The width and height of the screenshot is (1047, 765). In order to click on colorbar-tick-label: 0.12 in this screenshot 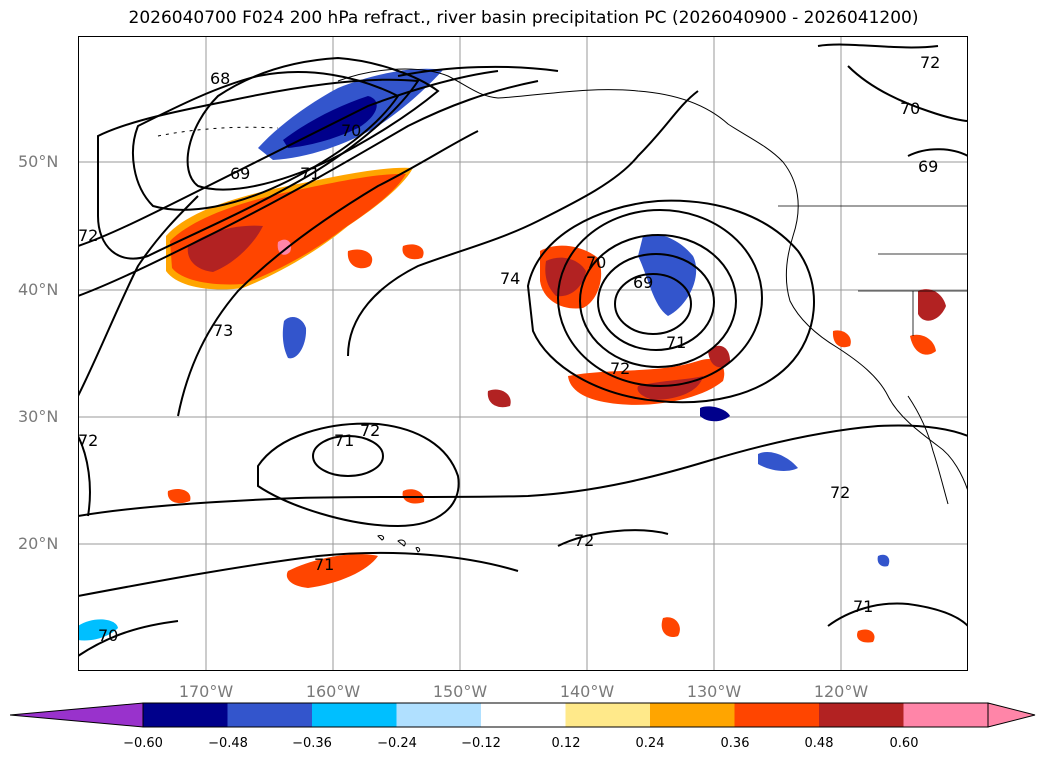, I will do `click(566, 743)`.